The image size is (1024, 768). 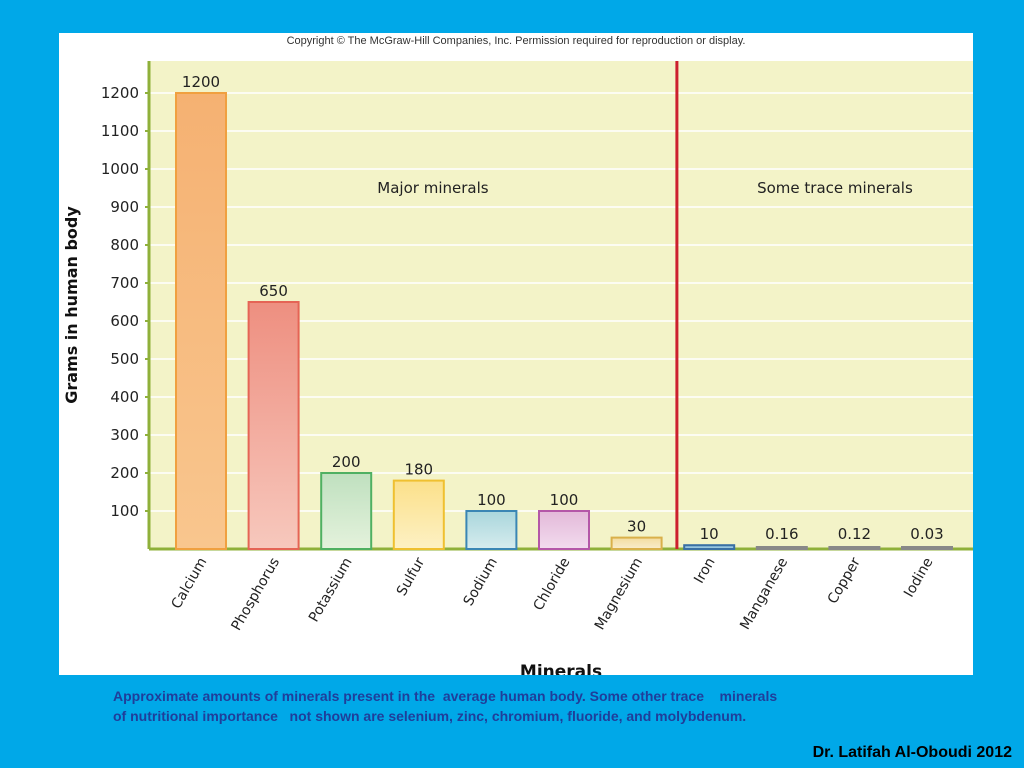 I want to click on x-category-label: Copper, so click(x=844, y=581).